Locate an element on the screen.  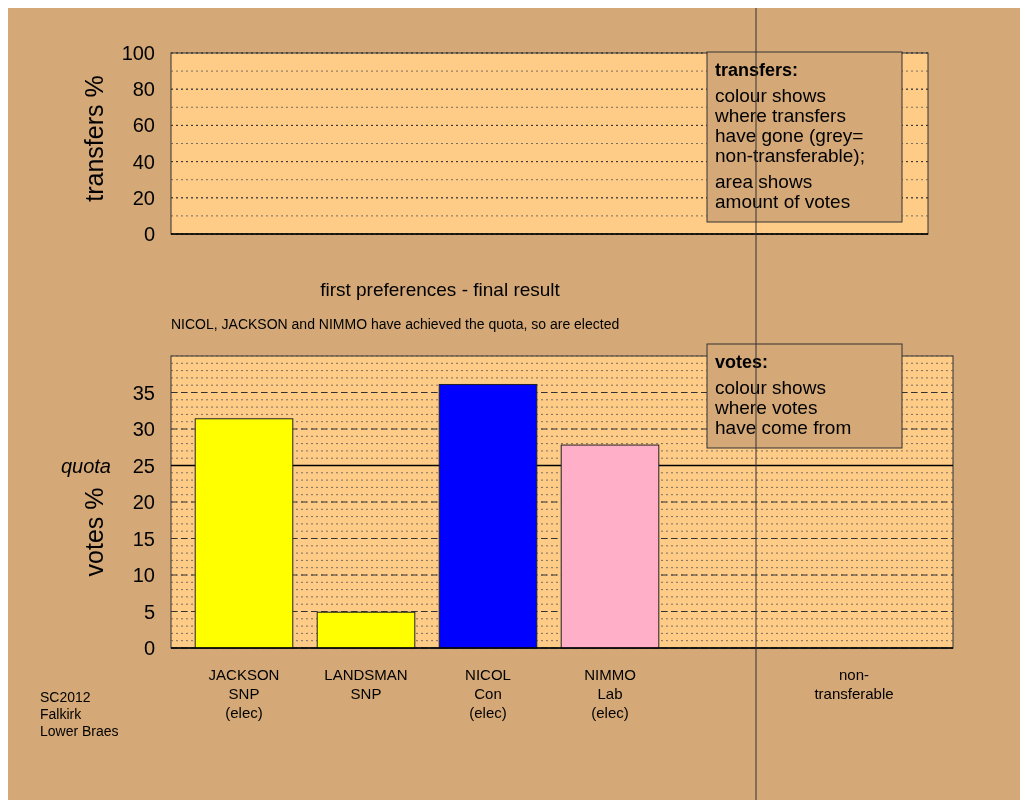
text: SC2012 Falkirk Lower Braes is located at coordinates (79, 714).